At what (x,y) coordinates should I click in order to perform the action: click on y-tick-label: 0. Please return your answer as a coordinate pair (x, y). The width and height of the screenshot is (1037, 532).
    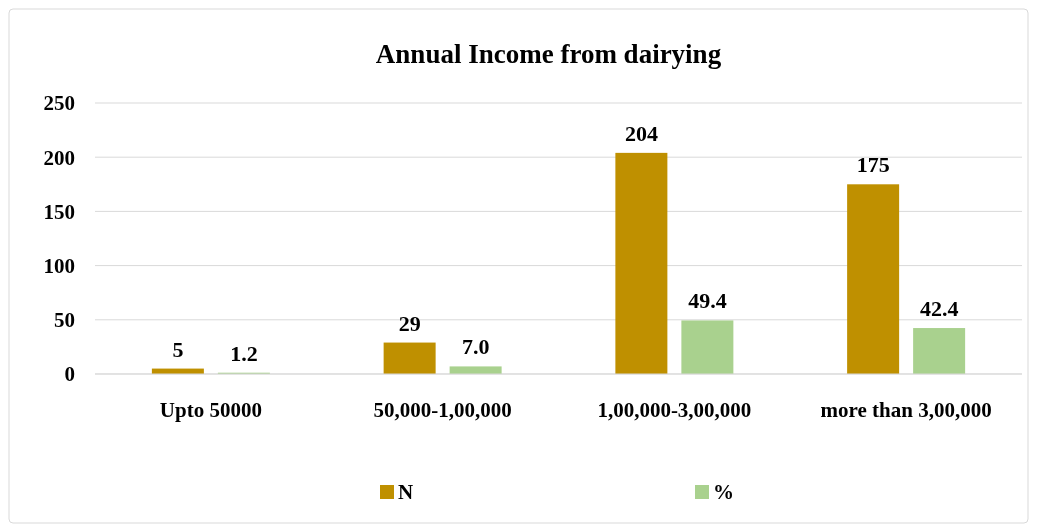
    Looking at the image, I should click on (69, 374).